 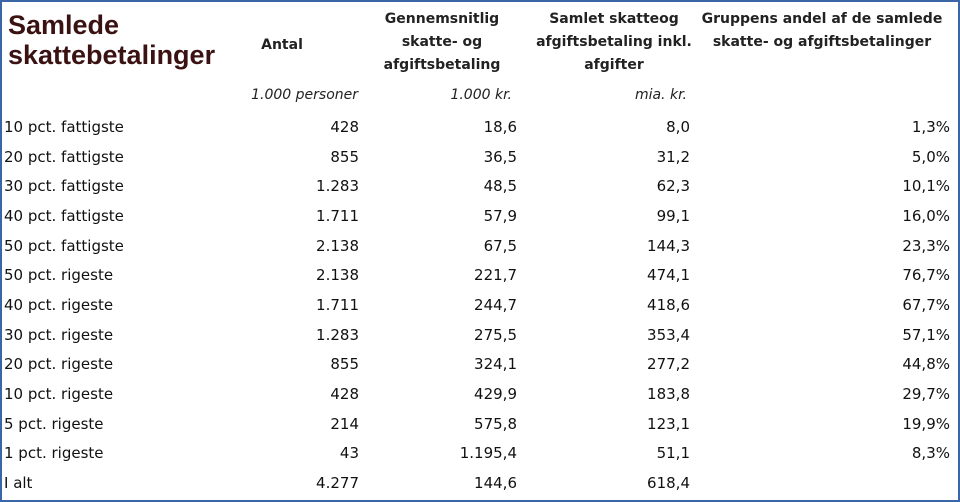 What do you see at coordinates (495, 483) in the screenshot?
I see `cell-value: 144,6` at bounding box center [495, 483].